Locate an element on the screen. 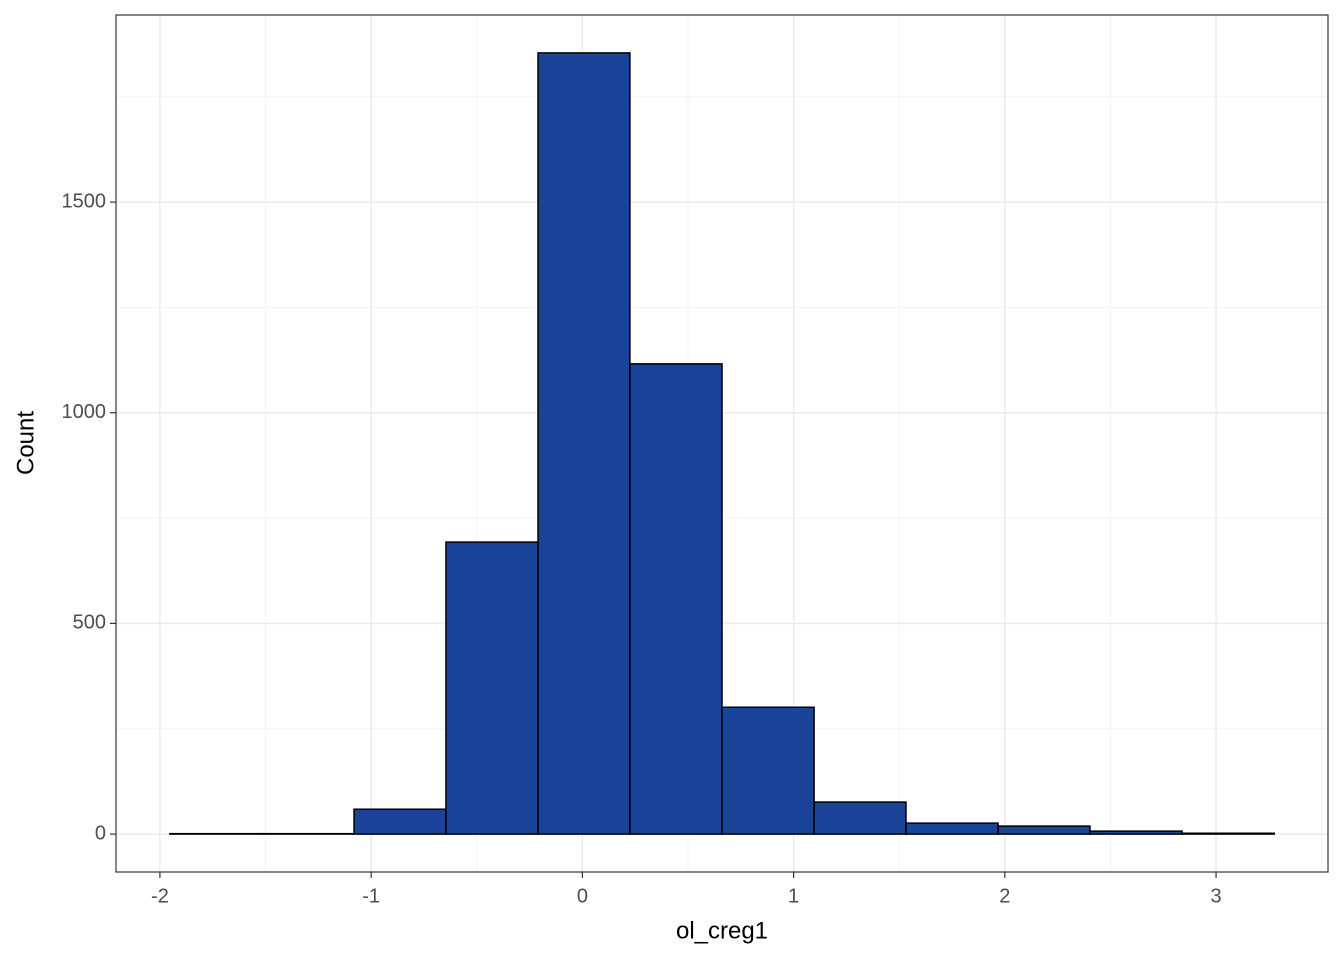 This screenshot has width=1344, height=960. y-tick-label: 500 is located at coordinates (89, 623).